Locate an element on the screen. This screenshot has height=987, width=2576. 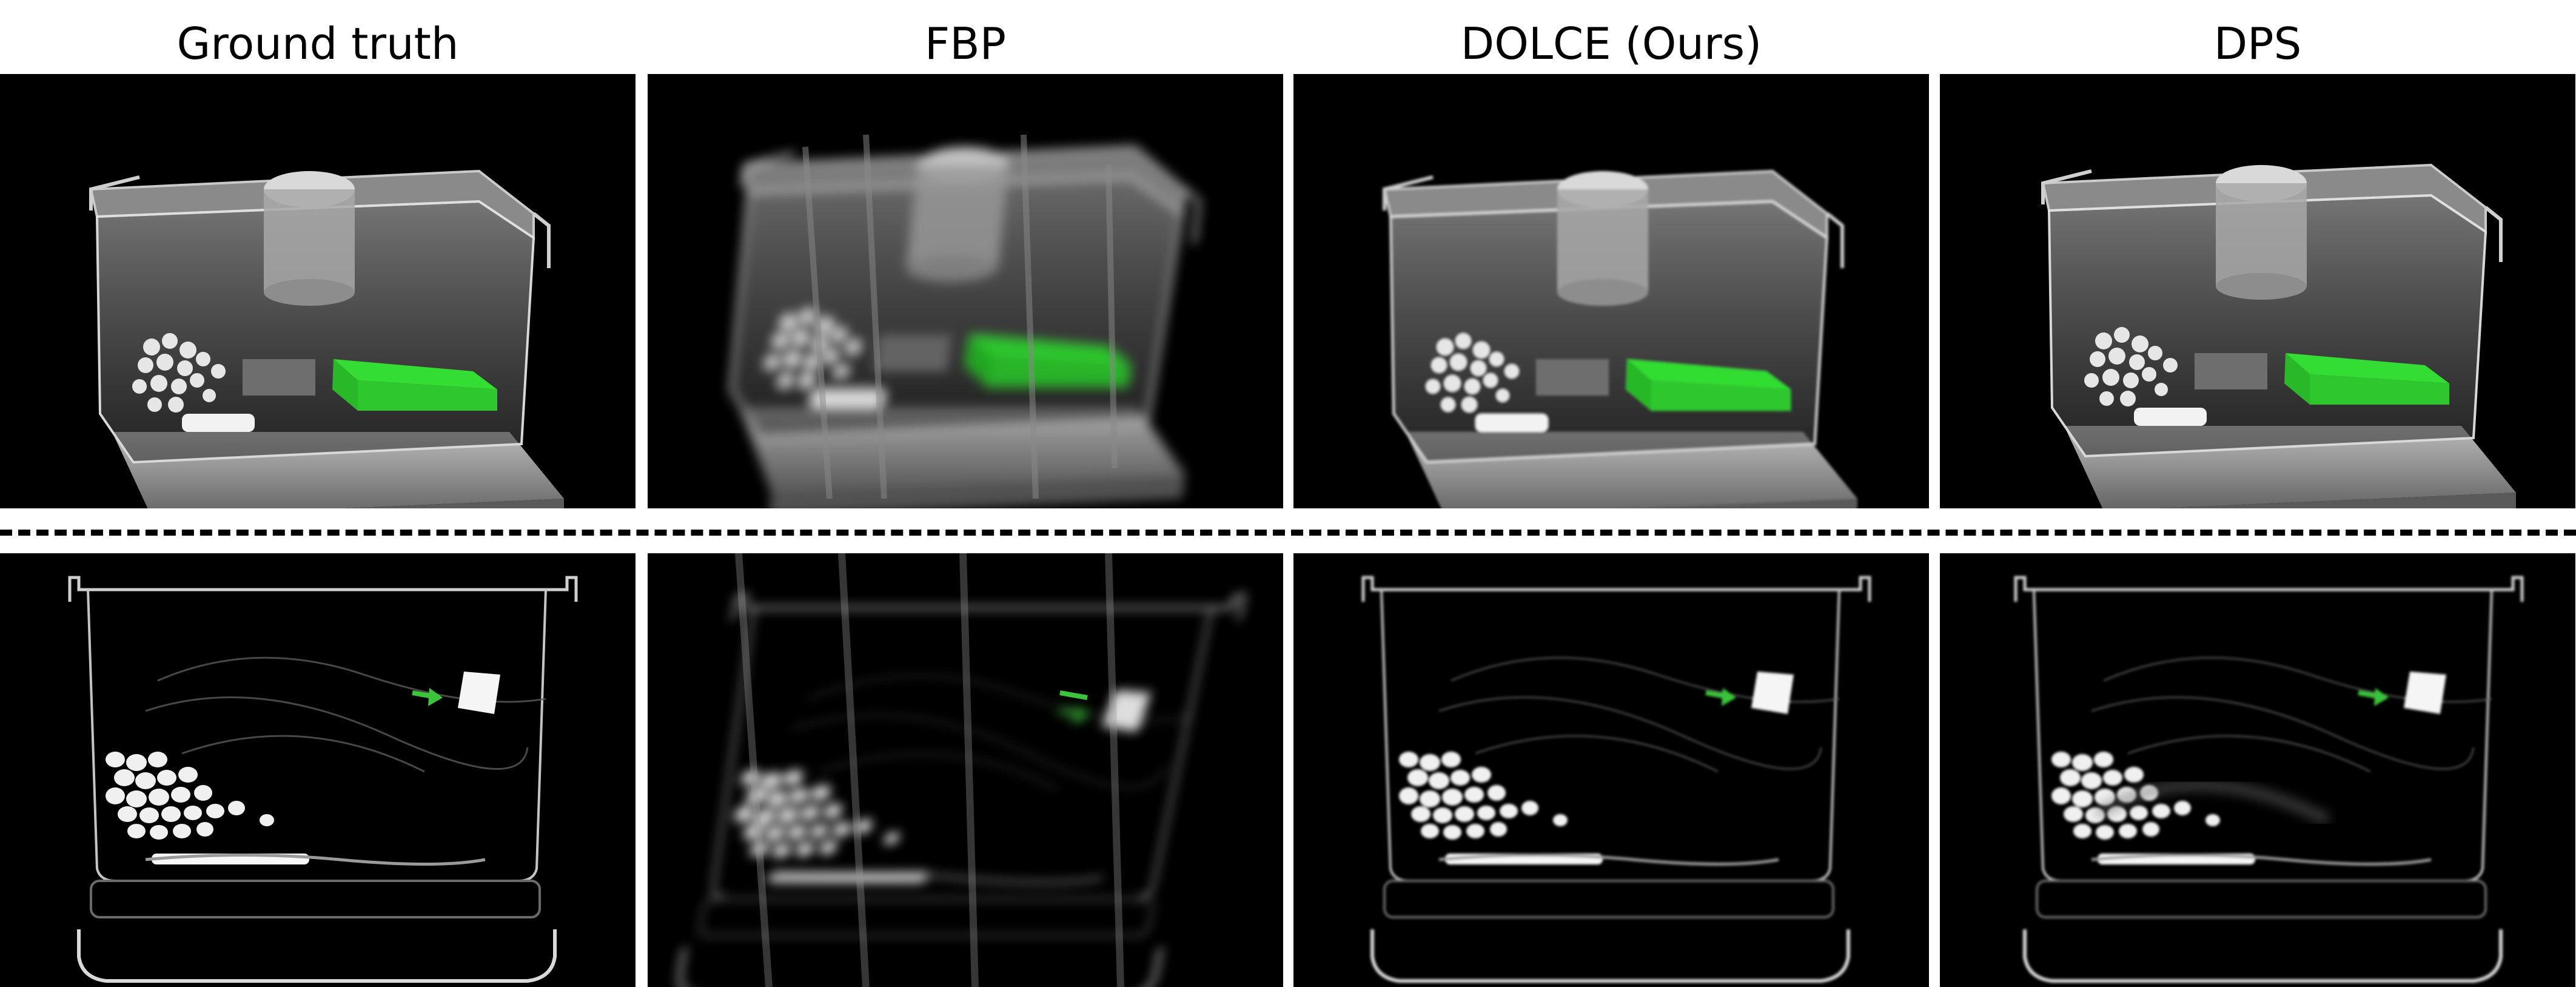
column-title-dps: DPS is located at coordinates (2257, 43).